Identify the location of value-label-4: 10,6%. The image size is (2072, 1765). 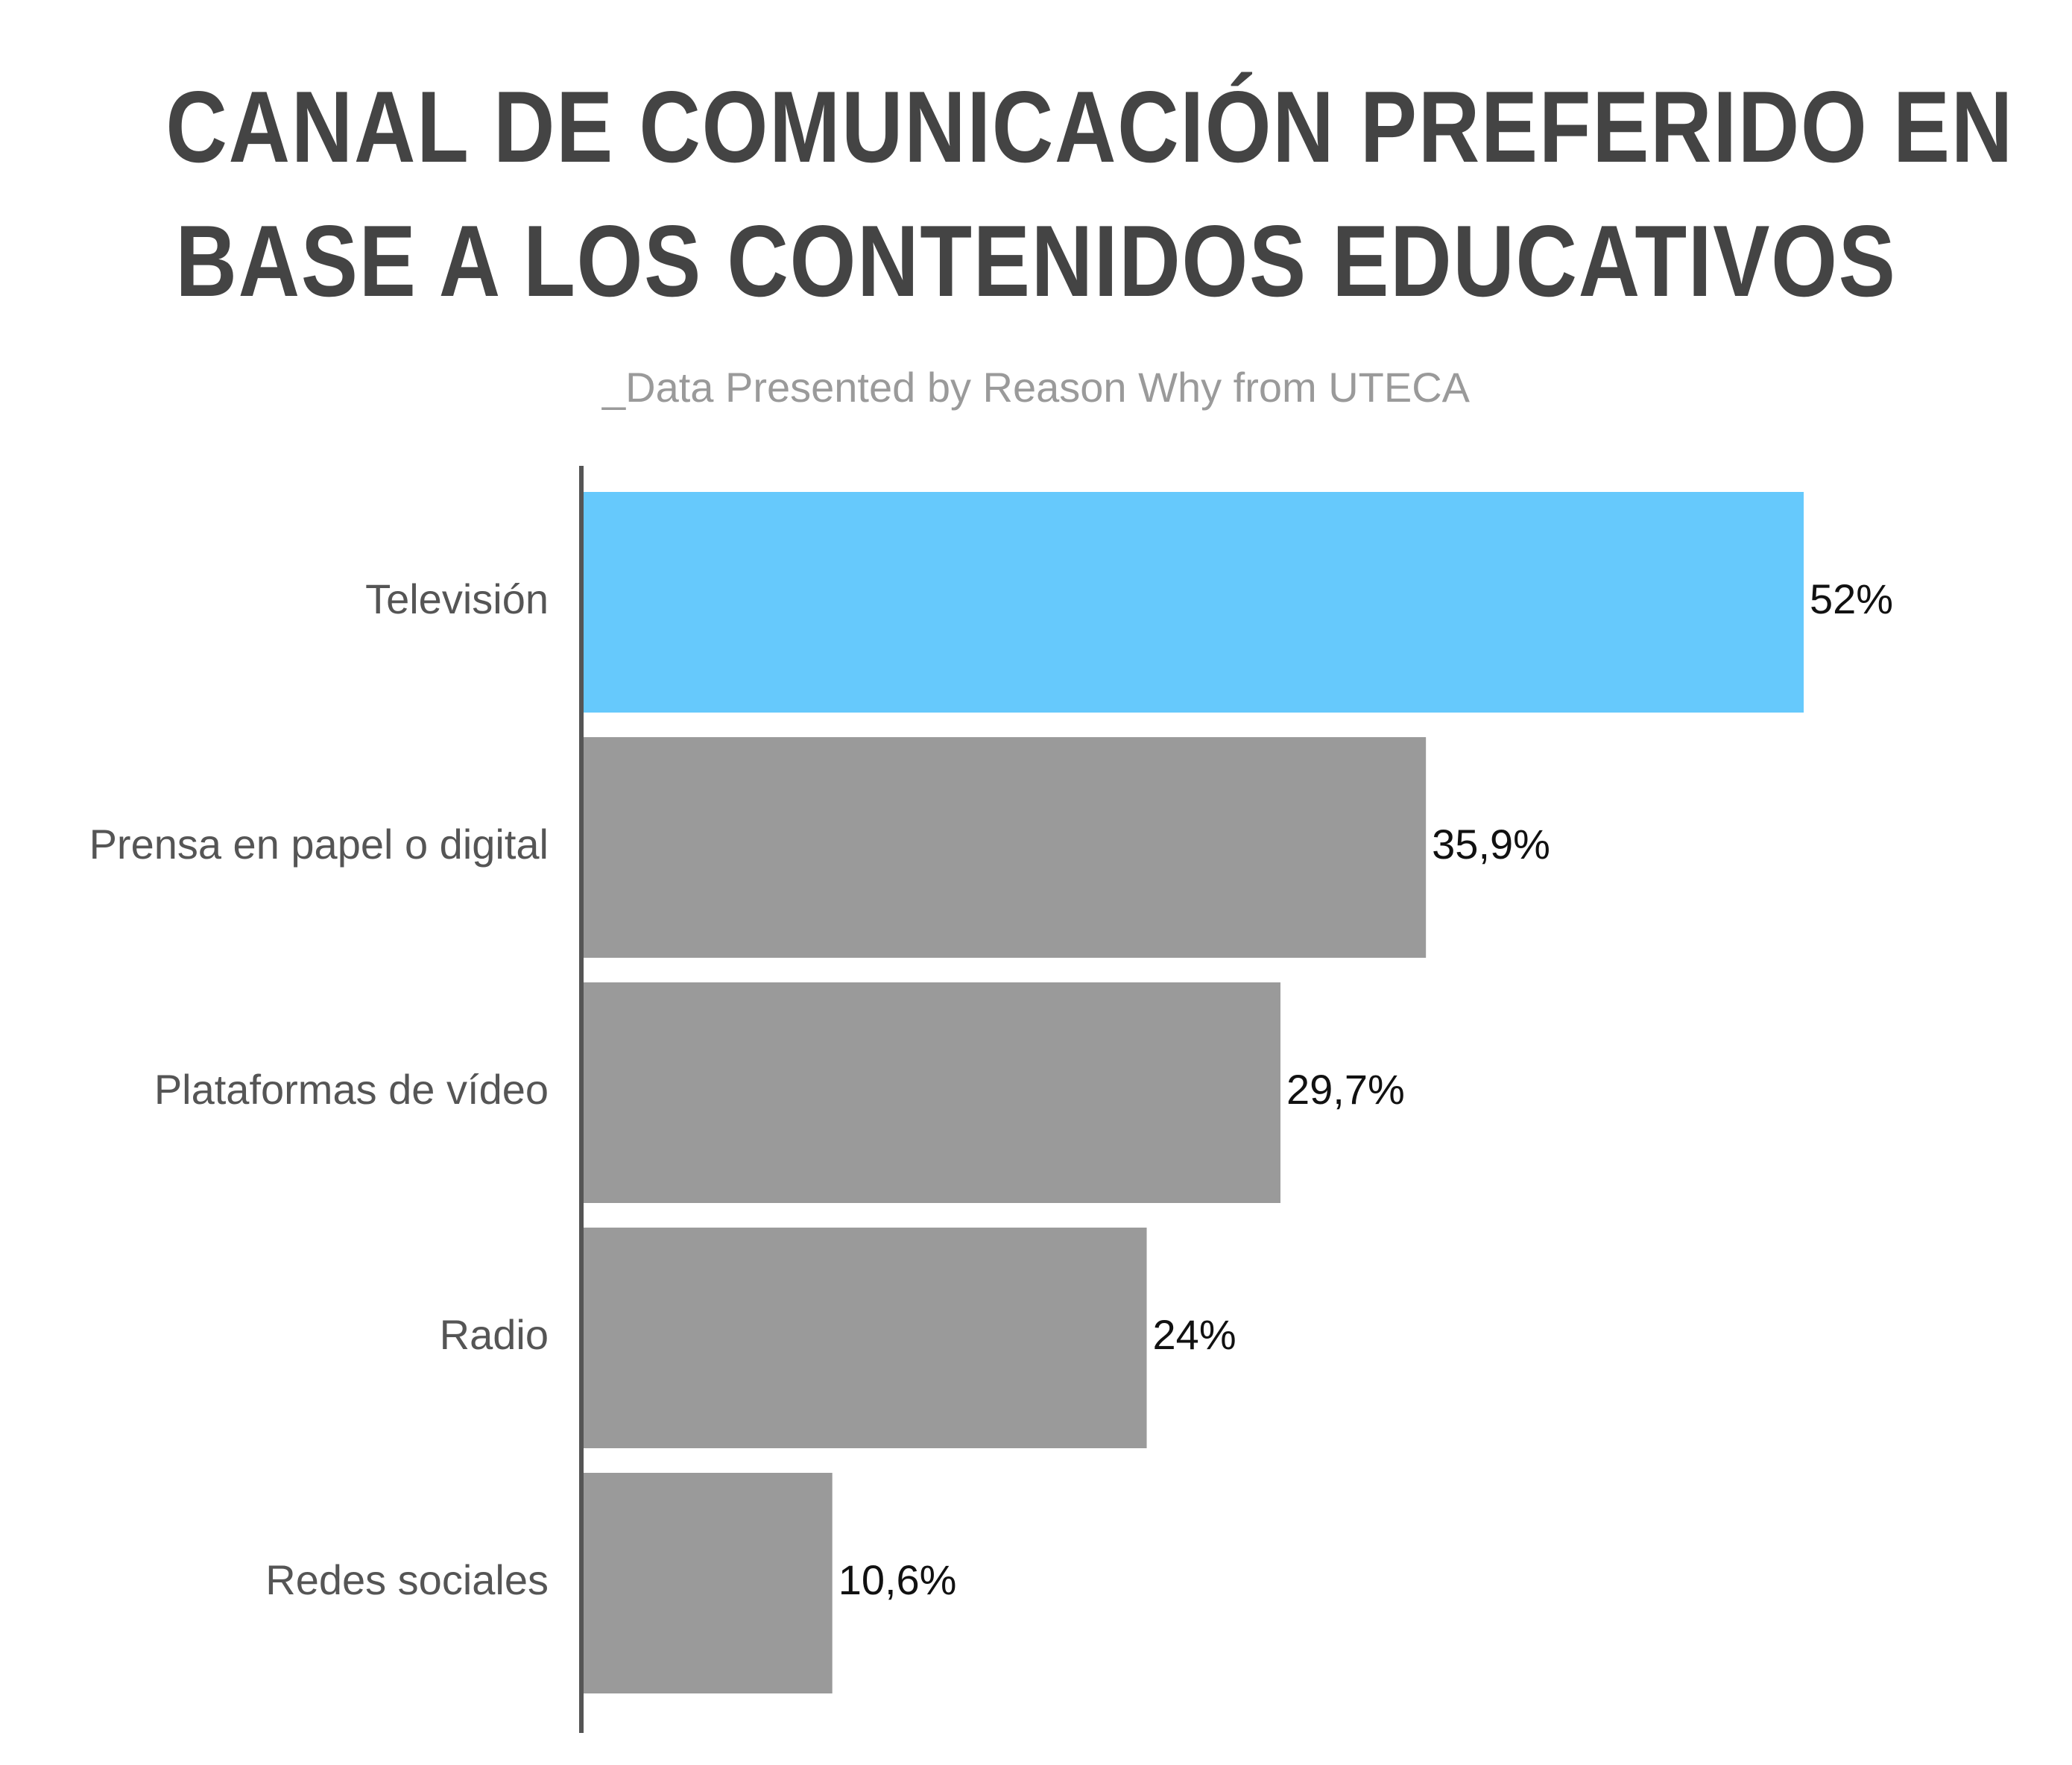
(898, 1579).